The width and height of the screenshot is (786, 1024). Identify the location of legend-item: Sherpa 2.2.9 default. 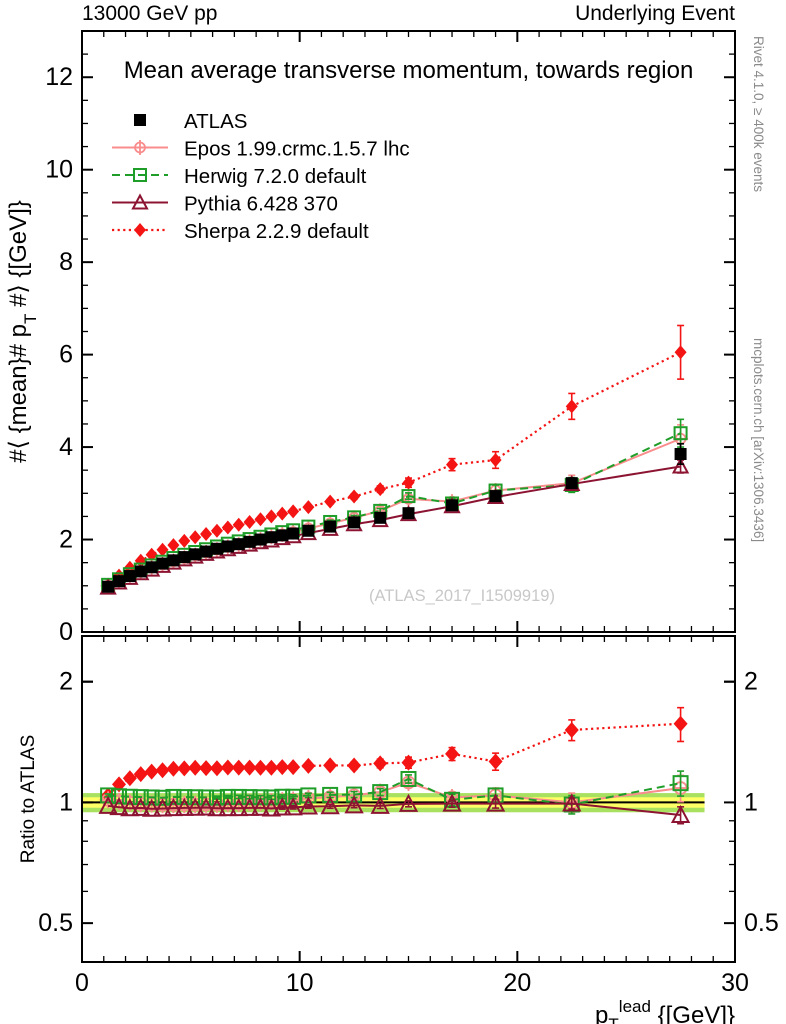
(240, 231).